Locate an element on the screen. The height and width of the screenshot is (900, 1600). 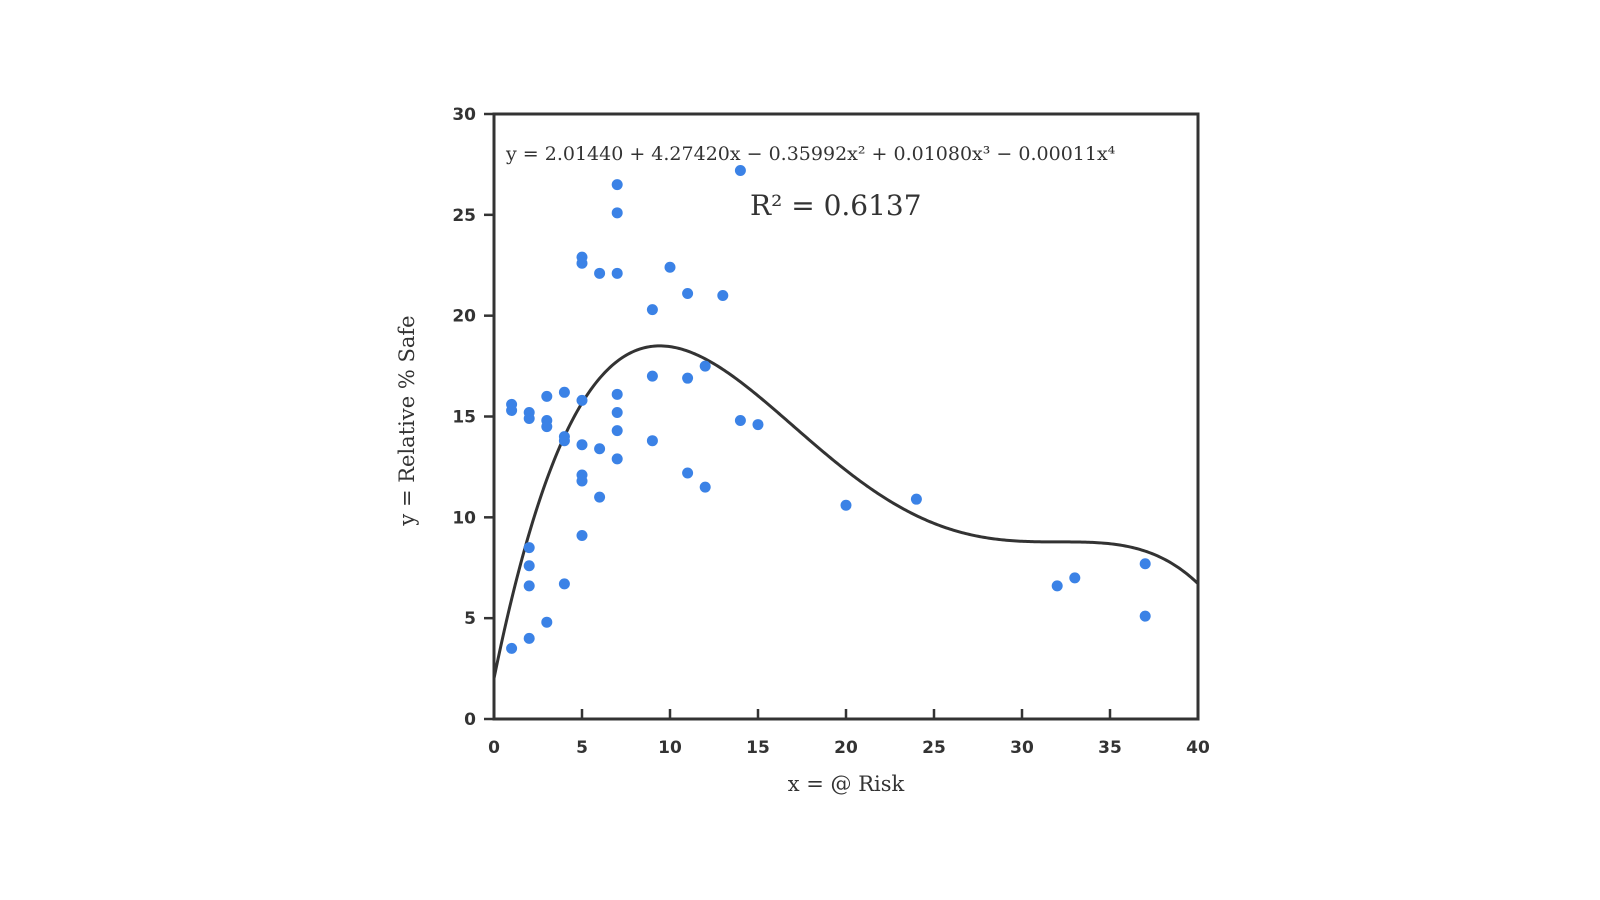
y-tick-label: 25 is located at coordinates (464, 216).